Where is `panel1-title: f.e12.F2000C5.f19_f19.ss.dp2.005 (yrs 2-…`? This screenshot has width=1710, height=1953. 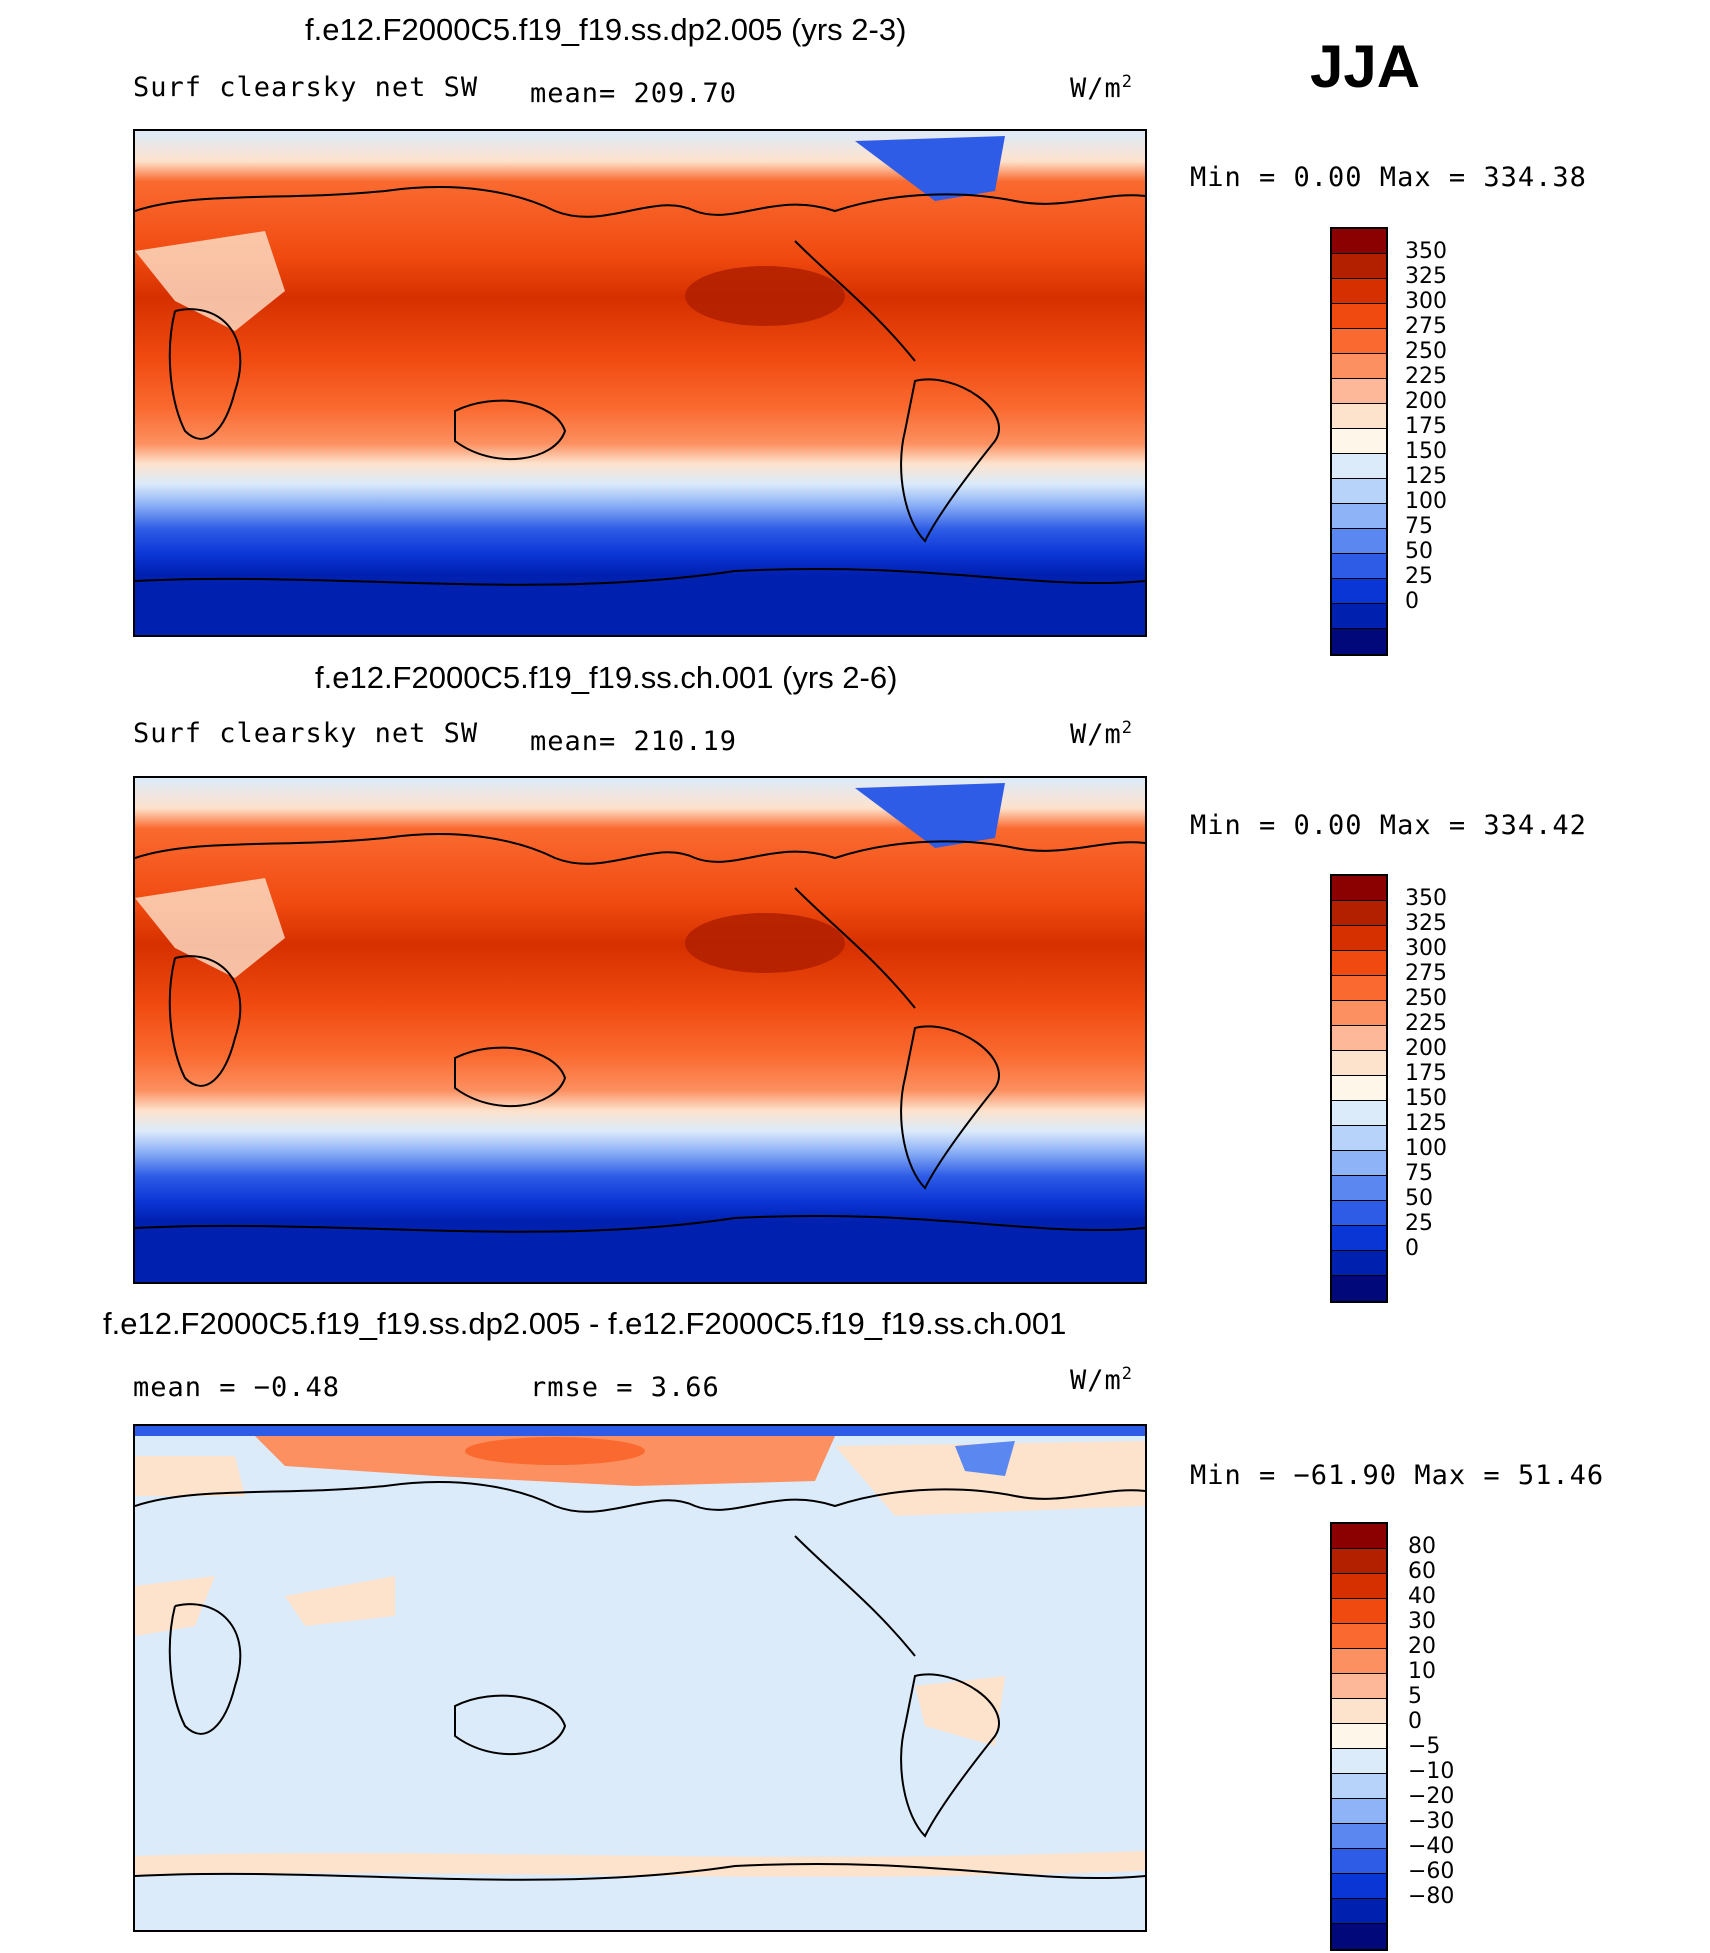 panel1-title: f.e12.F2000C5.f19_f19.ss.dp2.005 (yrs 2-… is located at coordinates (606, 29).